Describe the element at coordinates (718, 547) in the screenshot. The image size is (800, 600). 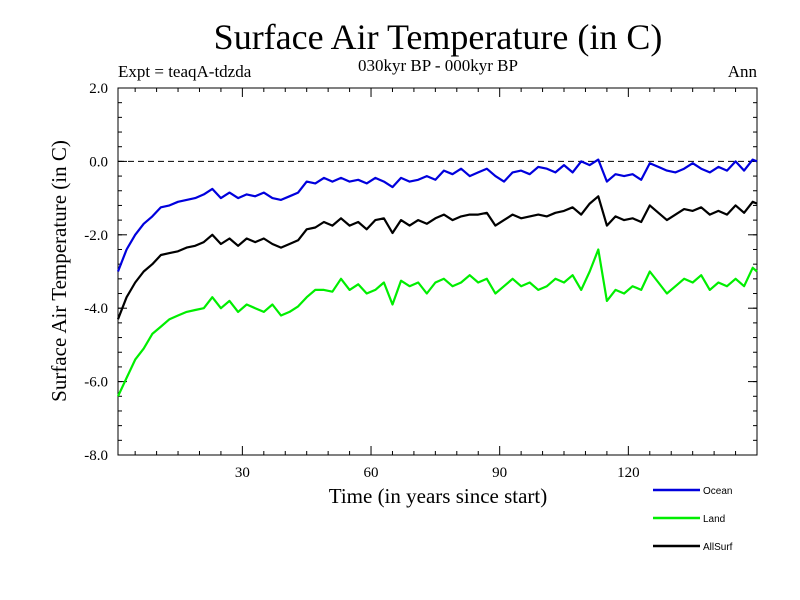
I see `legend-label-allsurf: AllSurf` at that location.